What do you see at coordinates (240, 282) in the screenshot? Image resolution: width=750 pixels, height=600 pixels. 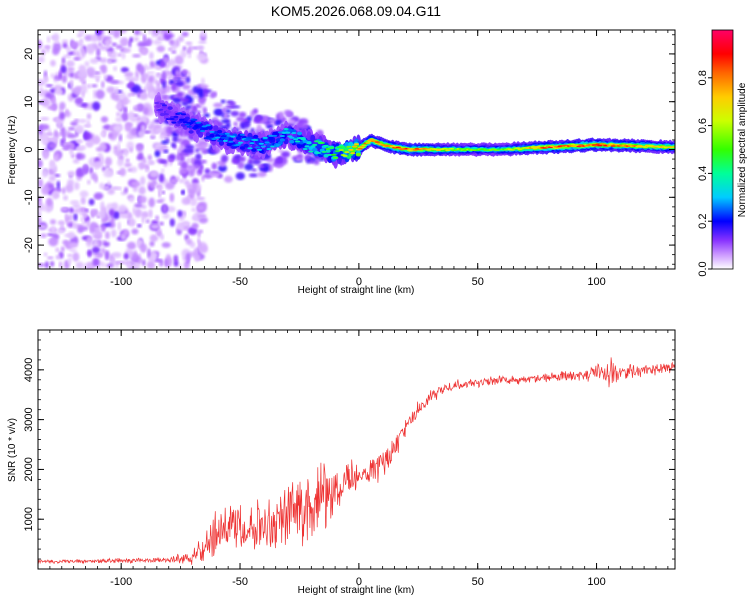 I see `x-tick-label: -50` at bounding box center [240, 282].